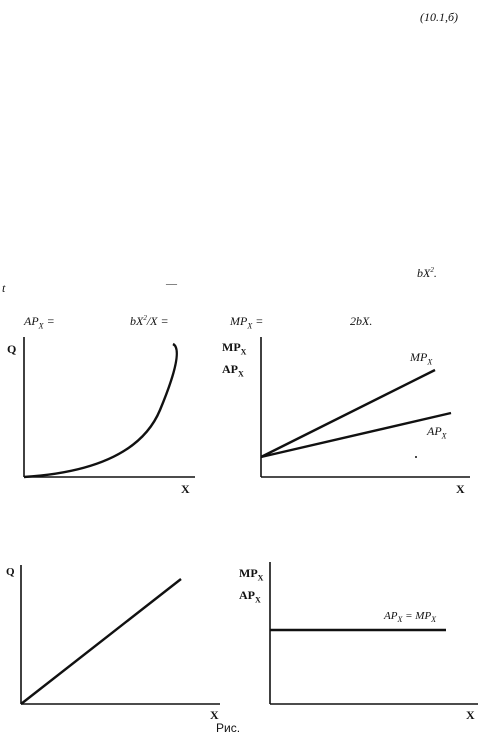  I want to click on bottom-left-linear-line, so click(101, 641).